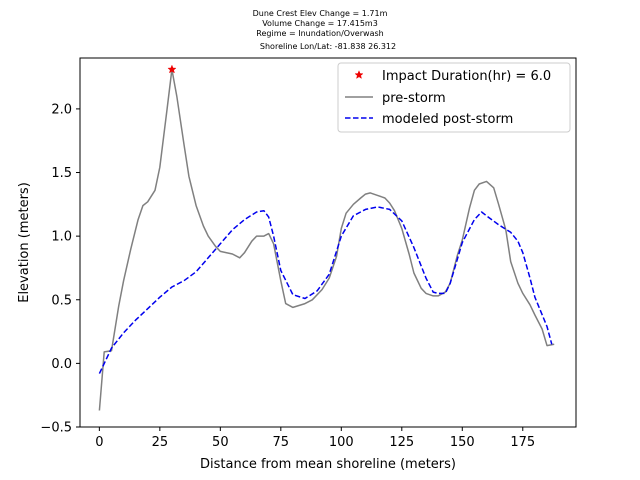 The image size is (640, 480). What do you see at coordinates (220, 442) in the screenshot?
I see `x-tick-label: 50` at bounding box center [220, 442].